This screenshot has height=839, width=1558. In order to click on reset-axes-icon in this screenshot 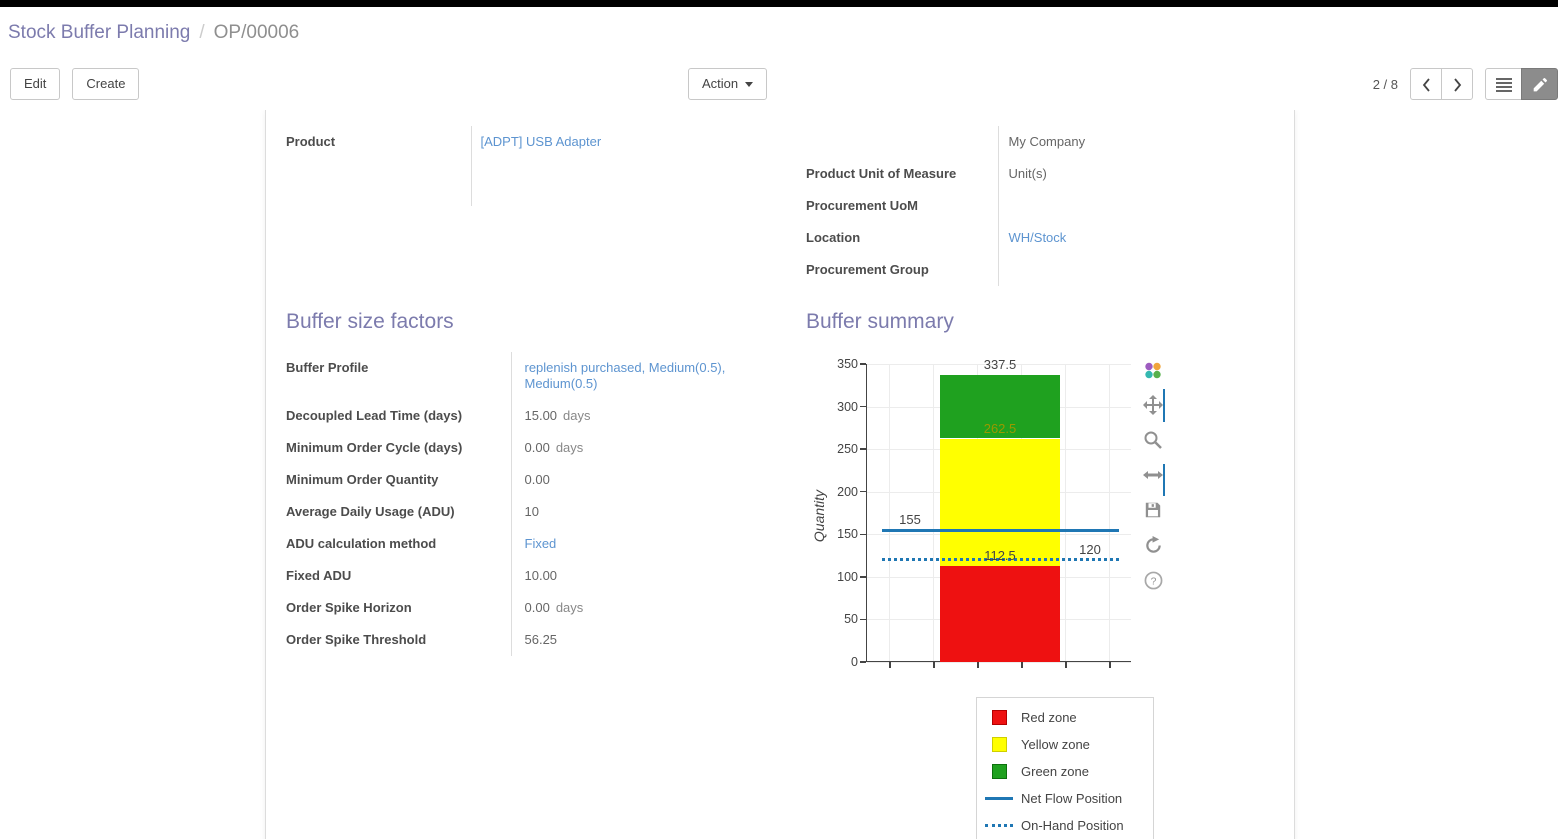, I will do `click(1153, 545)`.